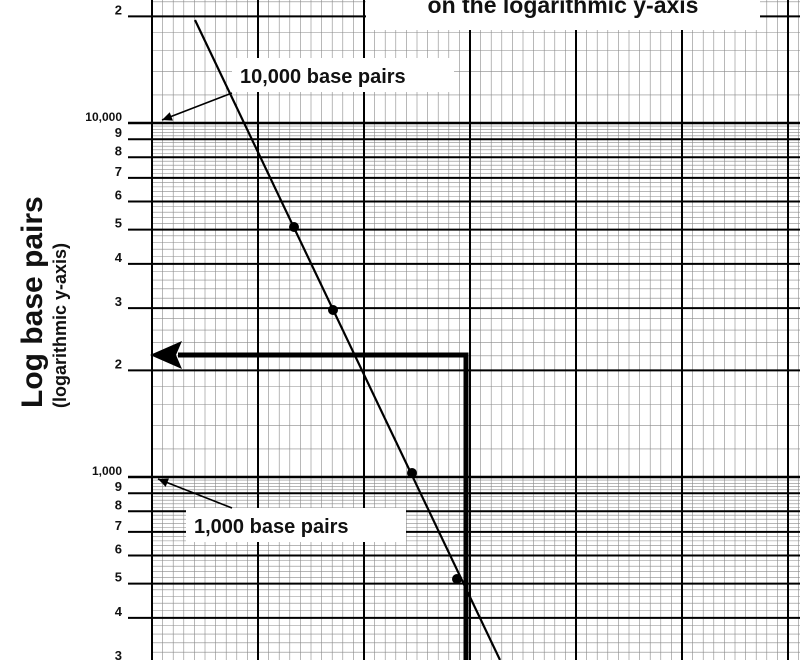 The width and height of the screenshot is (800, 660). Describe the element at coordinates (166, 355) in the screenshot. I see `reading-arrowhead` at that location.